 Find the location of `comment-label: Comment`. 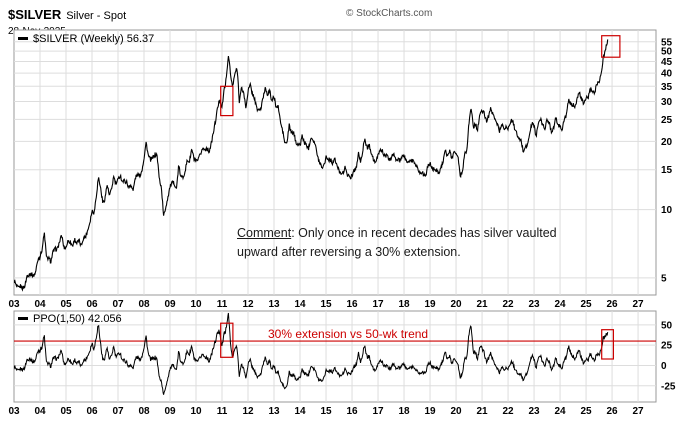

comment-label: Comment is located at coordinates (264, 233).